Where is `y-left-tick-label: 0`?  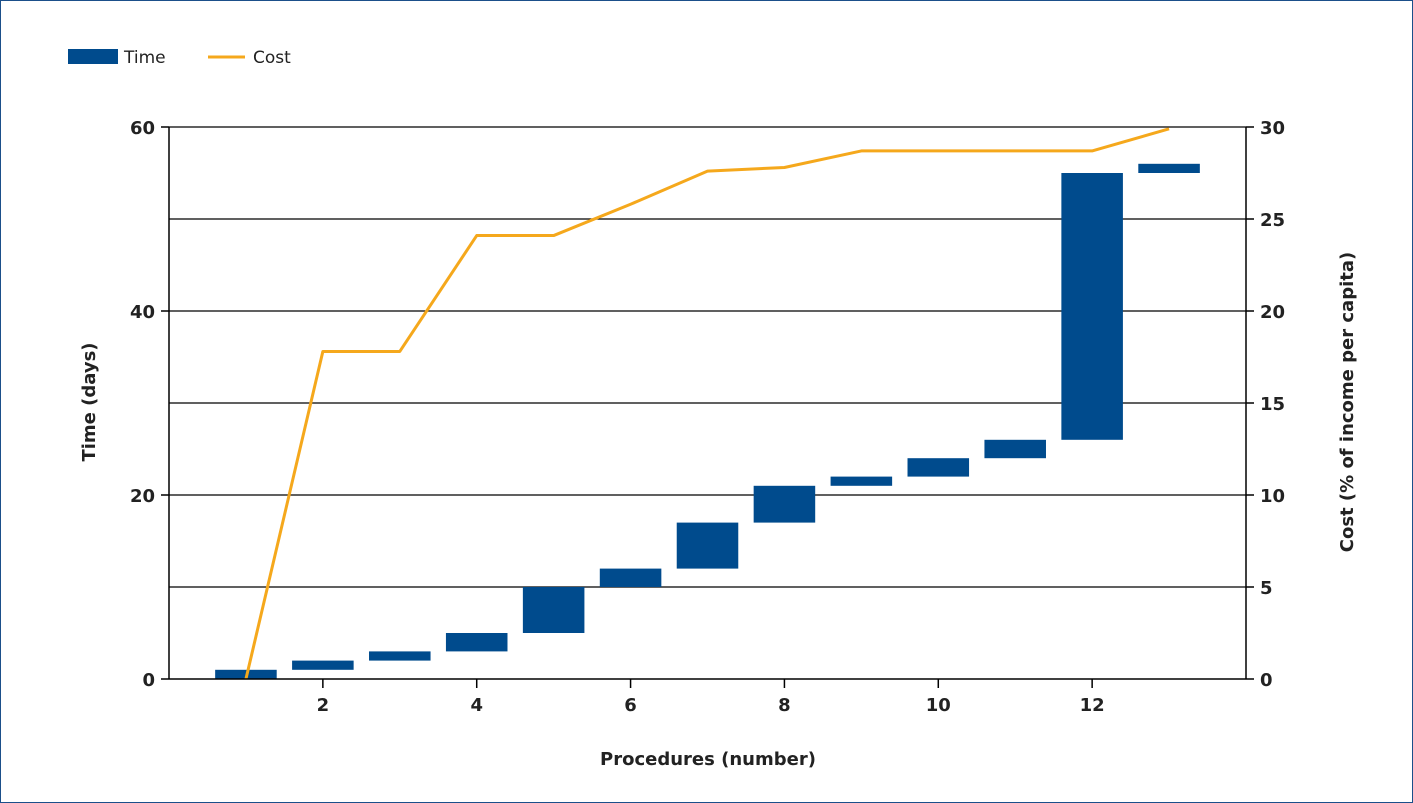 y-left-tick-label: 0 is located at coordinates (148, 680).